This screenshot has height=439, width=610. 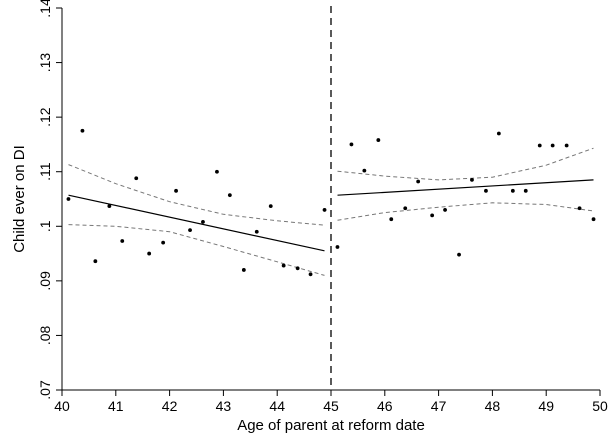 What do you see at coordinates (19, 199) in the screenshot?
I see `y-axis-title: Child ever on DI` at bounding box center [19, 199].